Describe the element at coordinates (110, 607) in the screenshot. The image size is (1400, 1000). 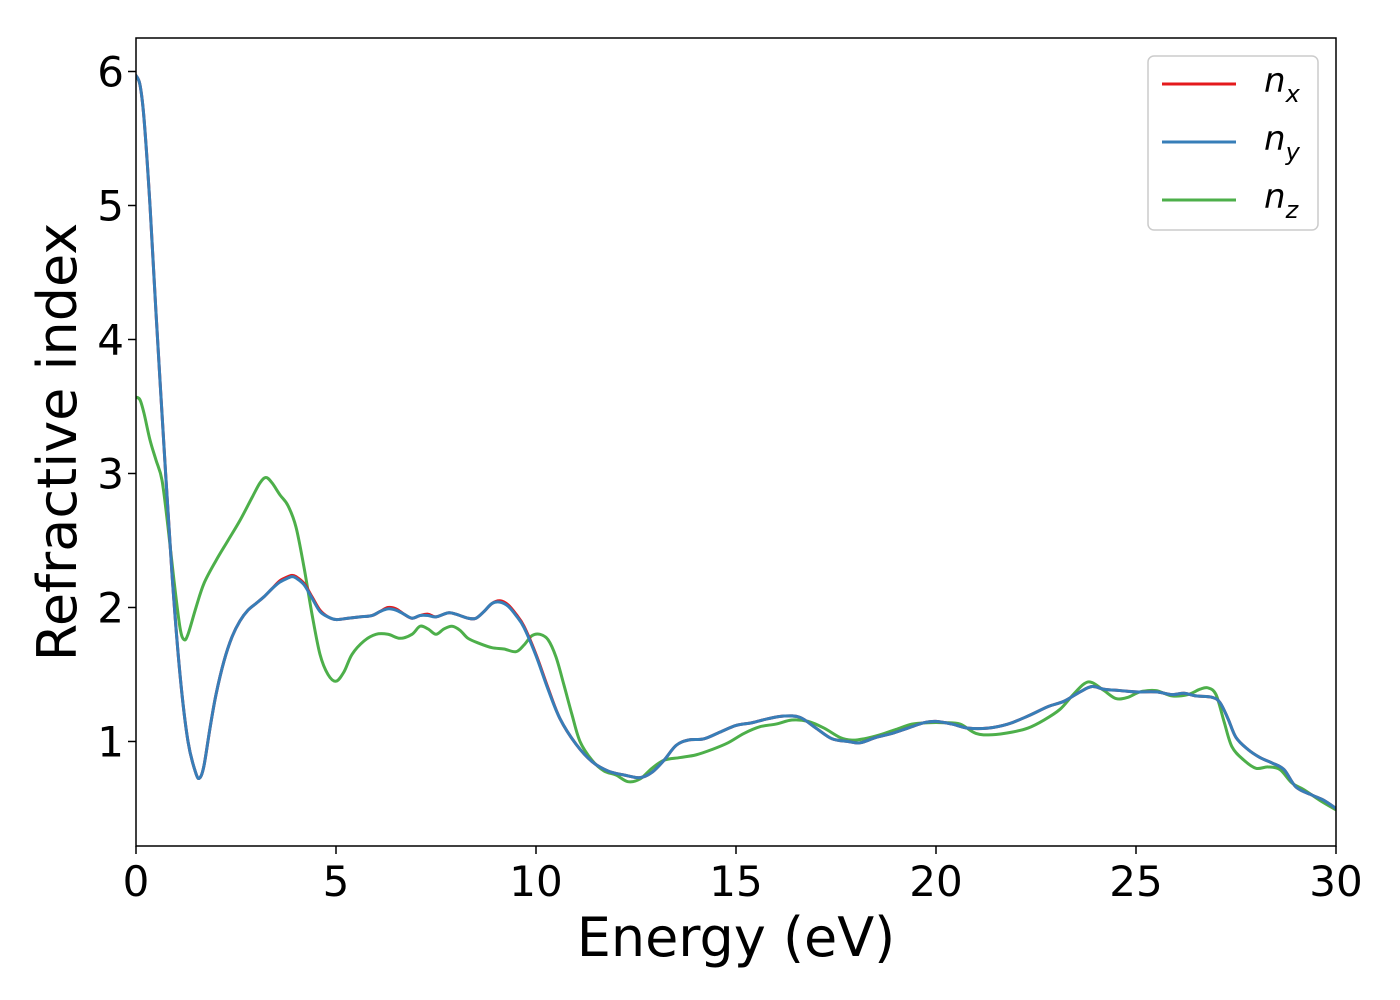
I see `y-tick-label: 2` at that location.